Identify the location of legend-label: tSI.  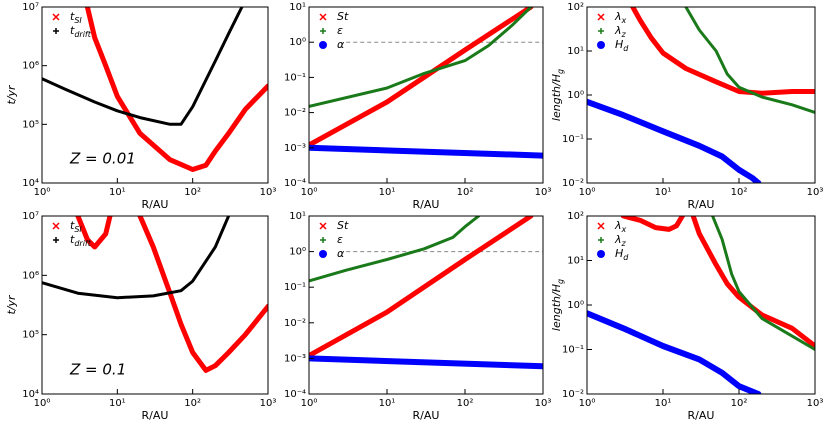
(76, 17).